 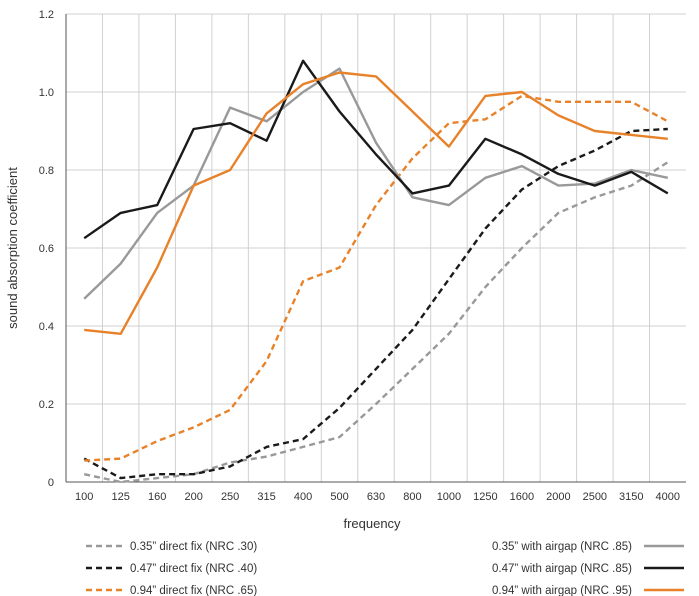 What do you see at coordinates (193, 547) in the screenshot?
I see `legend-label: 0.35” direct fix (NRC .30)` at bounding box center [193, 547].